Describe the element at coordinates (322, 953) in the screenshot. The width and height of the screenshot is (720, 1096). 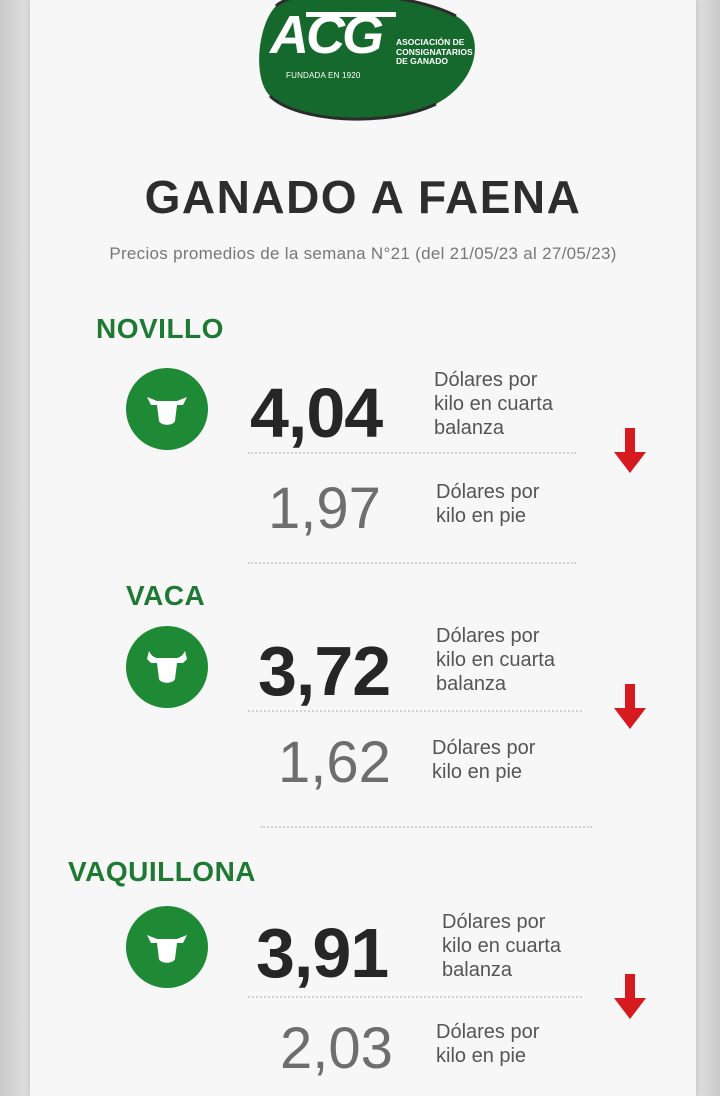
I see `main-price: 3,91` at that location.